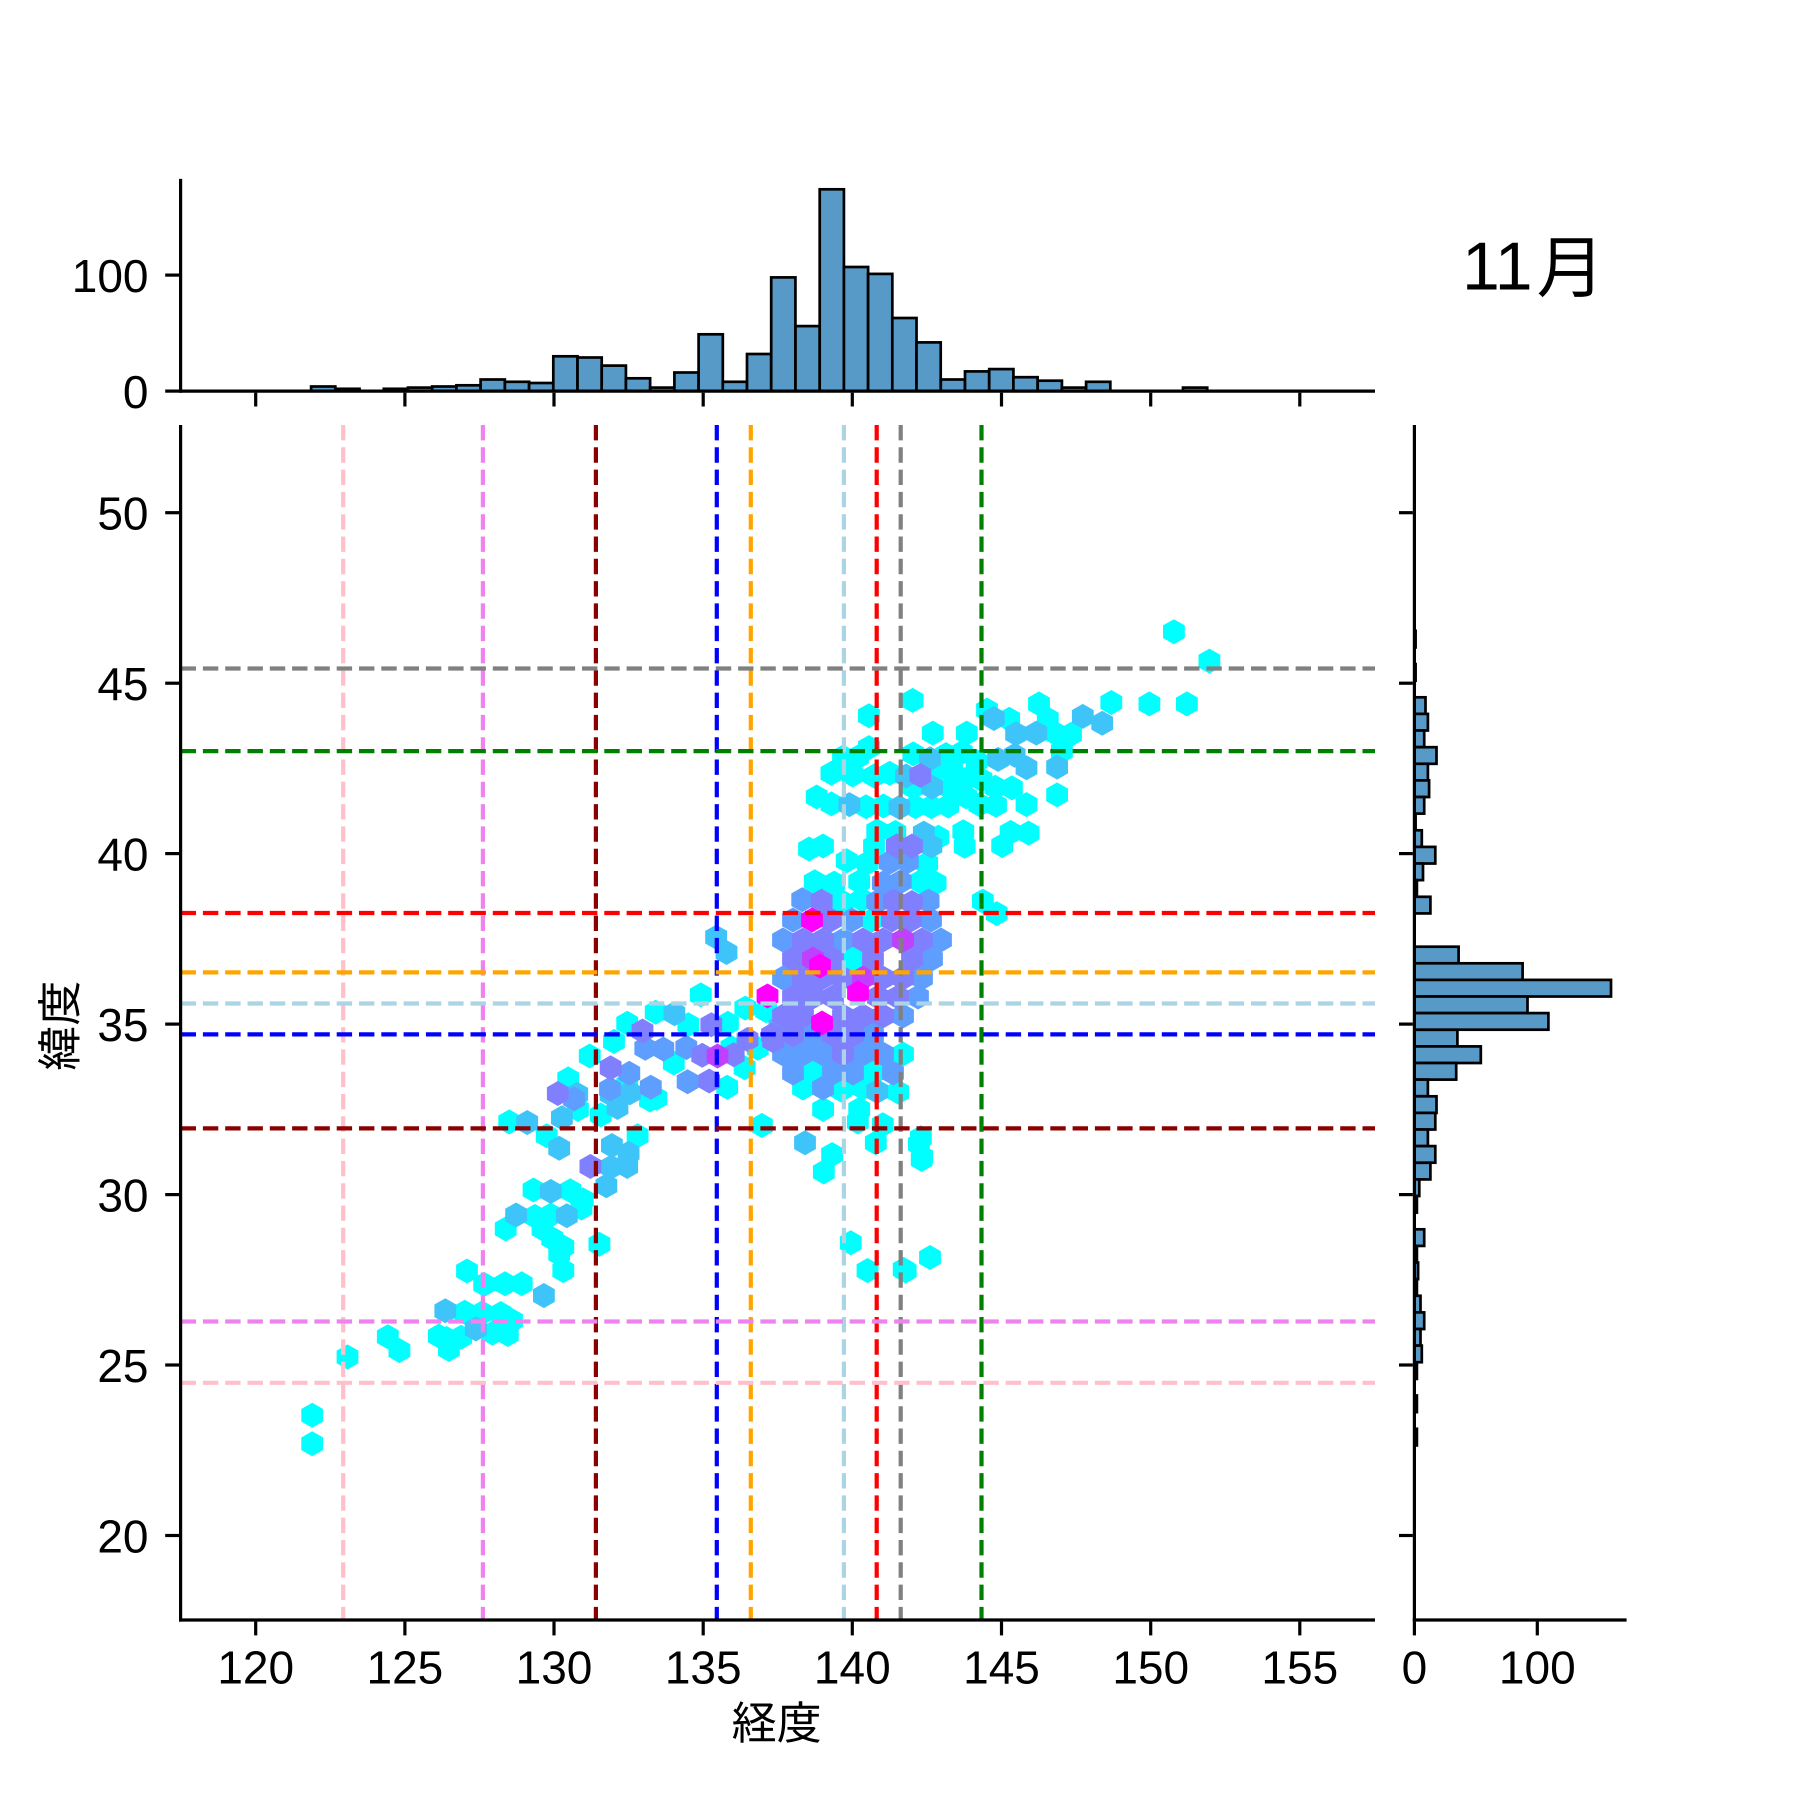  Describe the element at coordinates (852, 1668) in the screenshot. I see `svg-text: 140` at that location.